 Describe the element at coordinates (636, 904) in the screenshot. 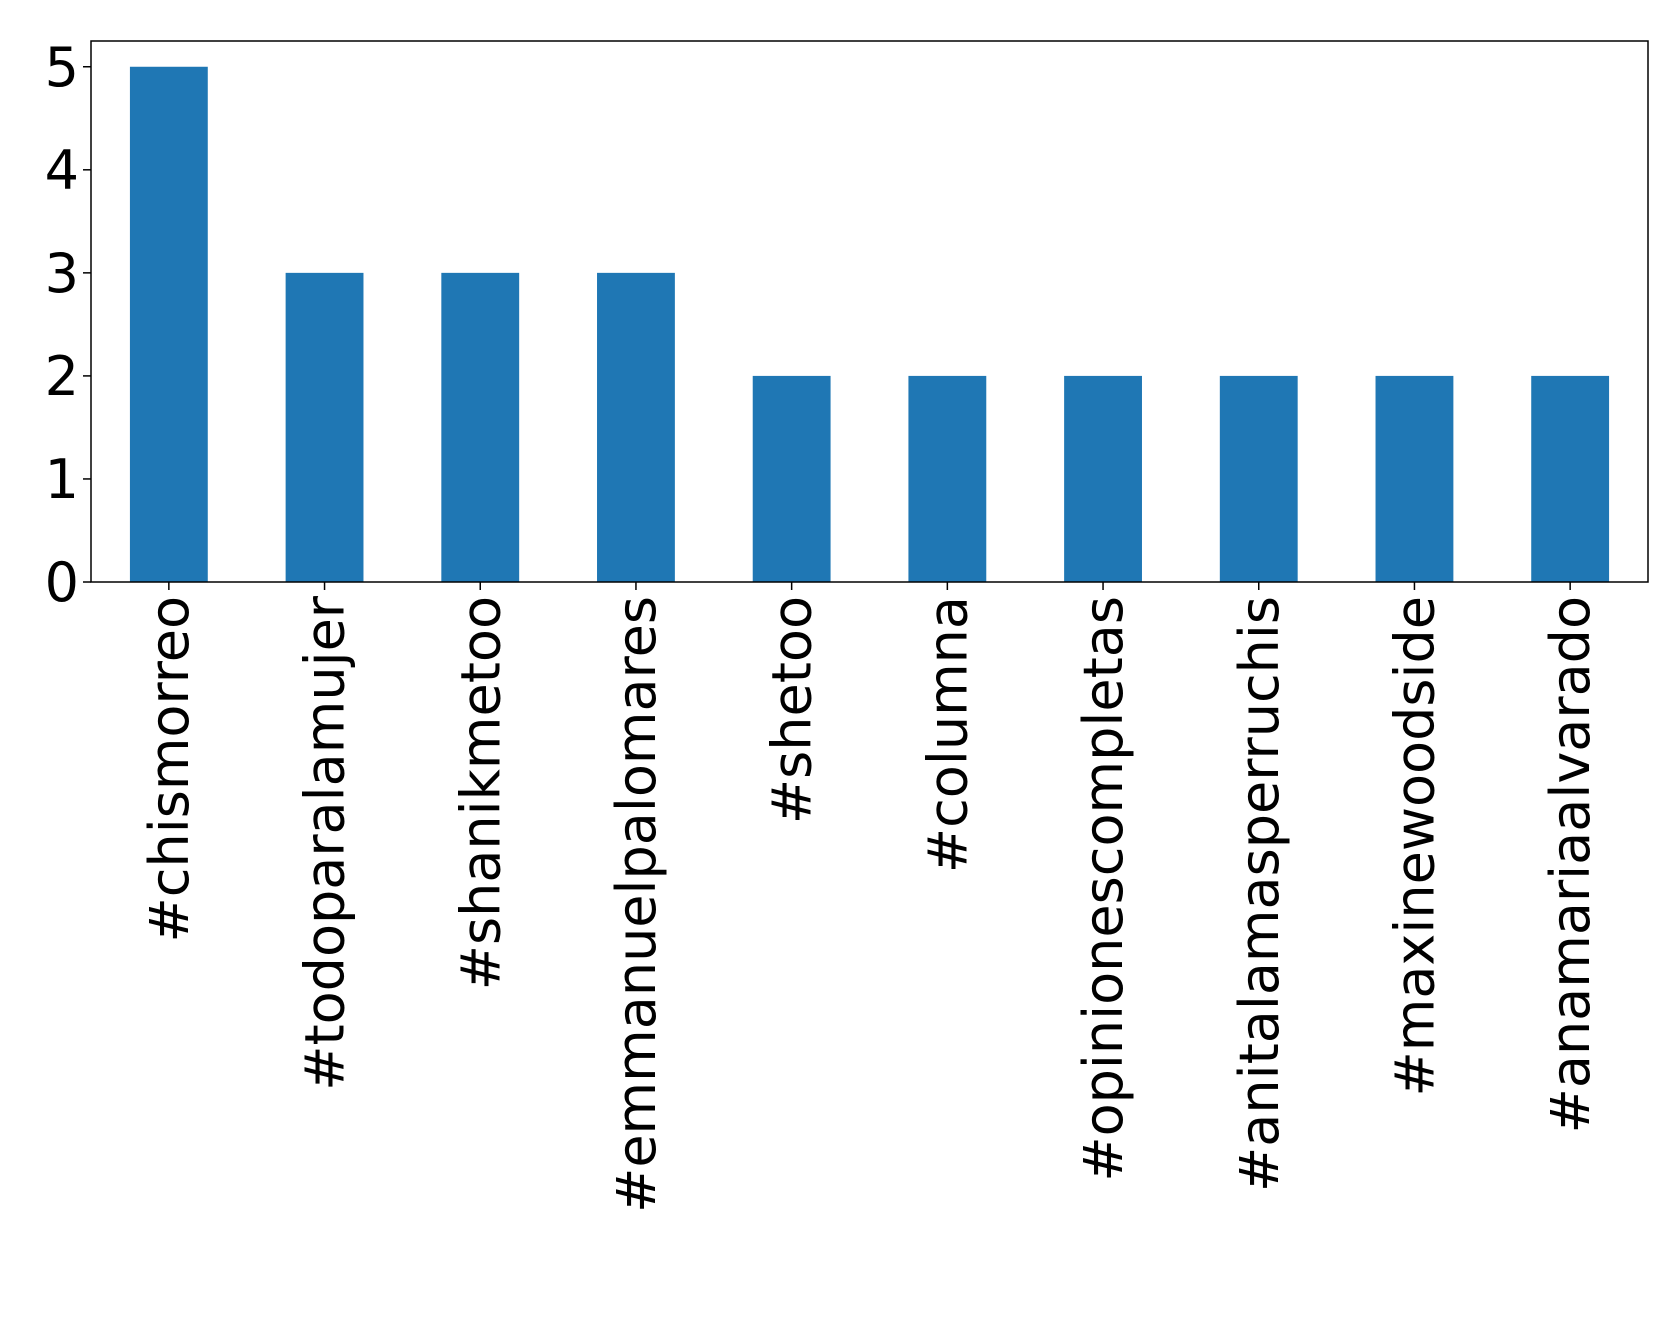

I see `x-tick-label: #emmanuelpalomares` at that location.